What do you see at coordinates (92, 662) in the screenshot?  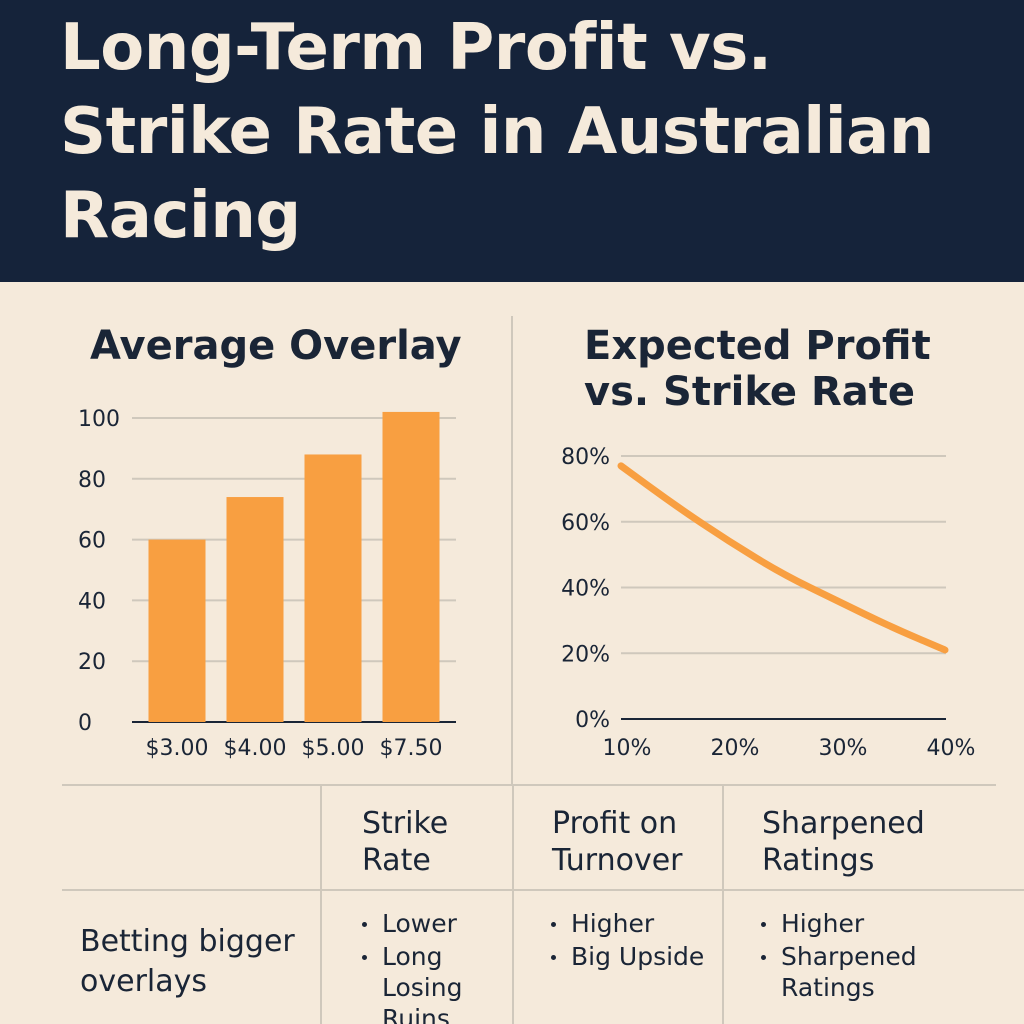 I see `y-tick-label: 20` at bounding box center [92, 662].